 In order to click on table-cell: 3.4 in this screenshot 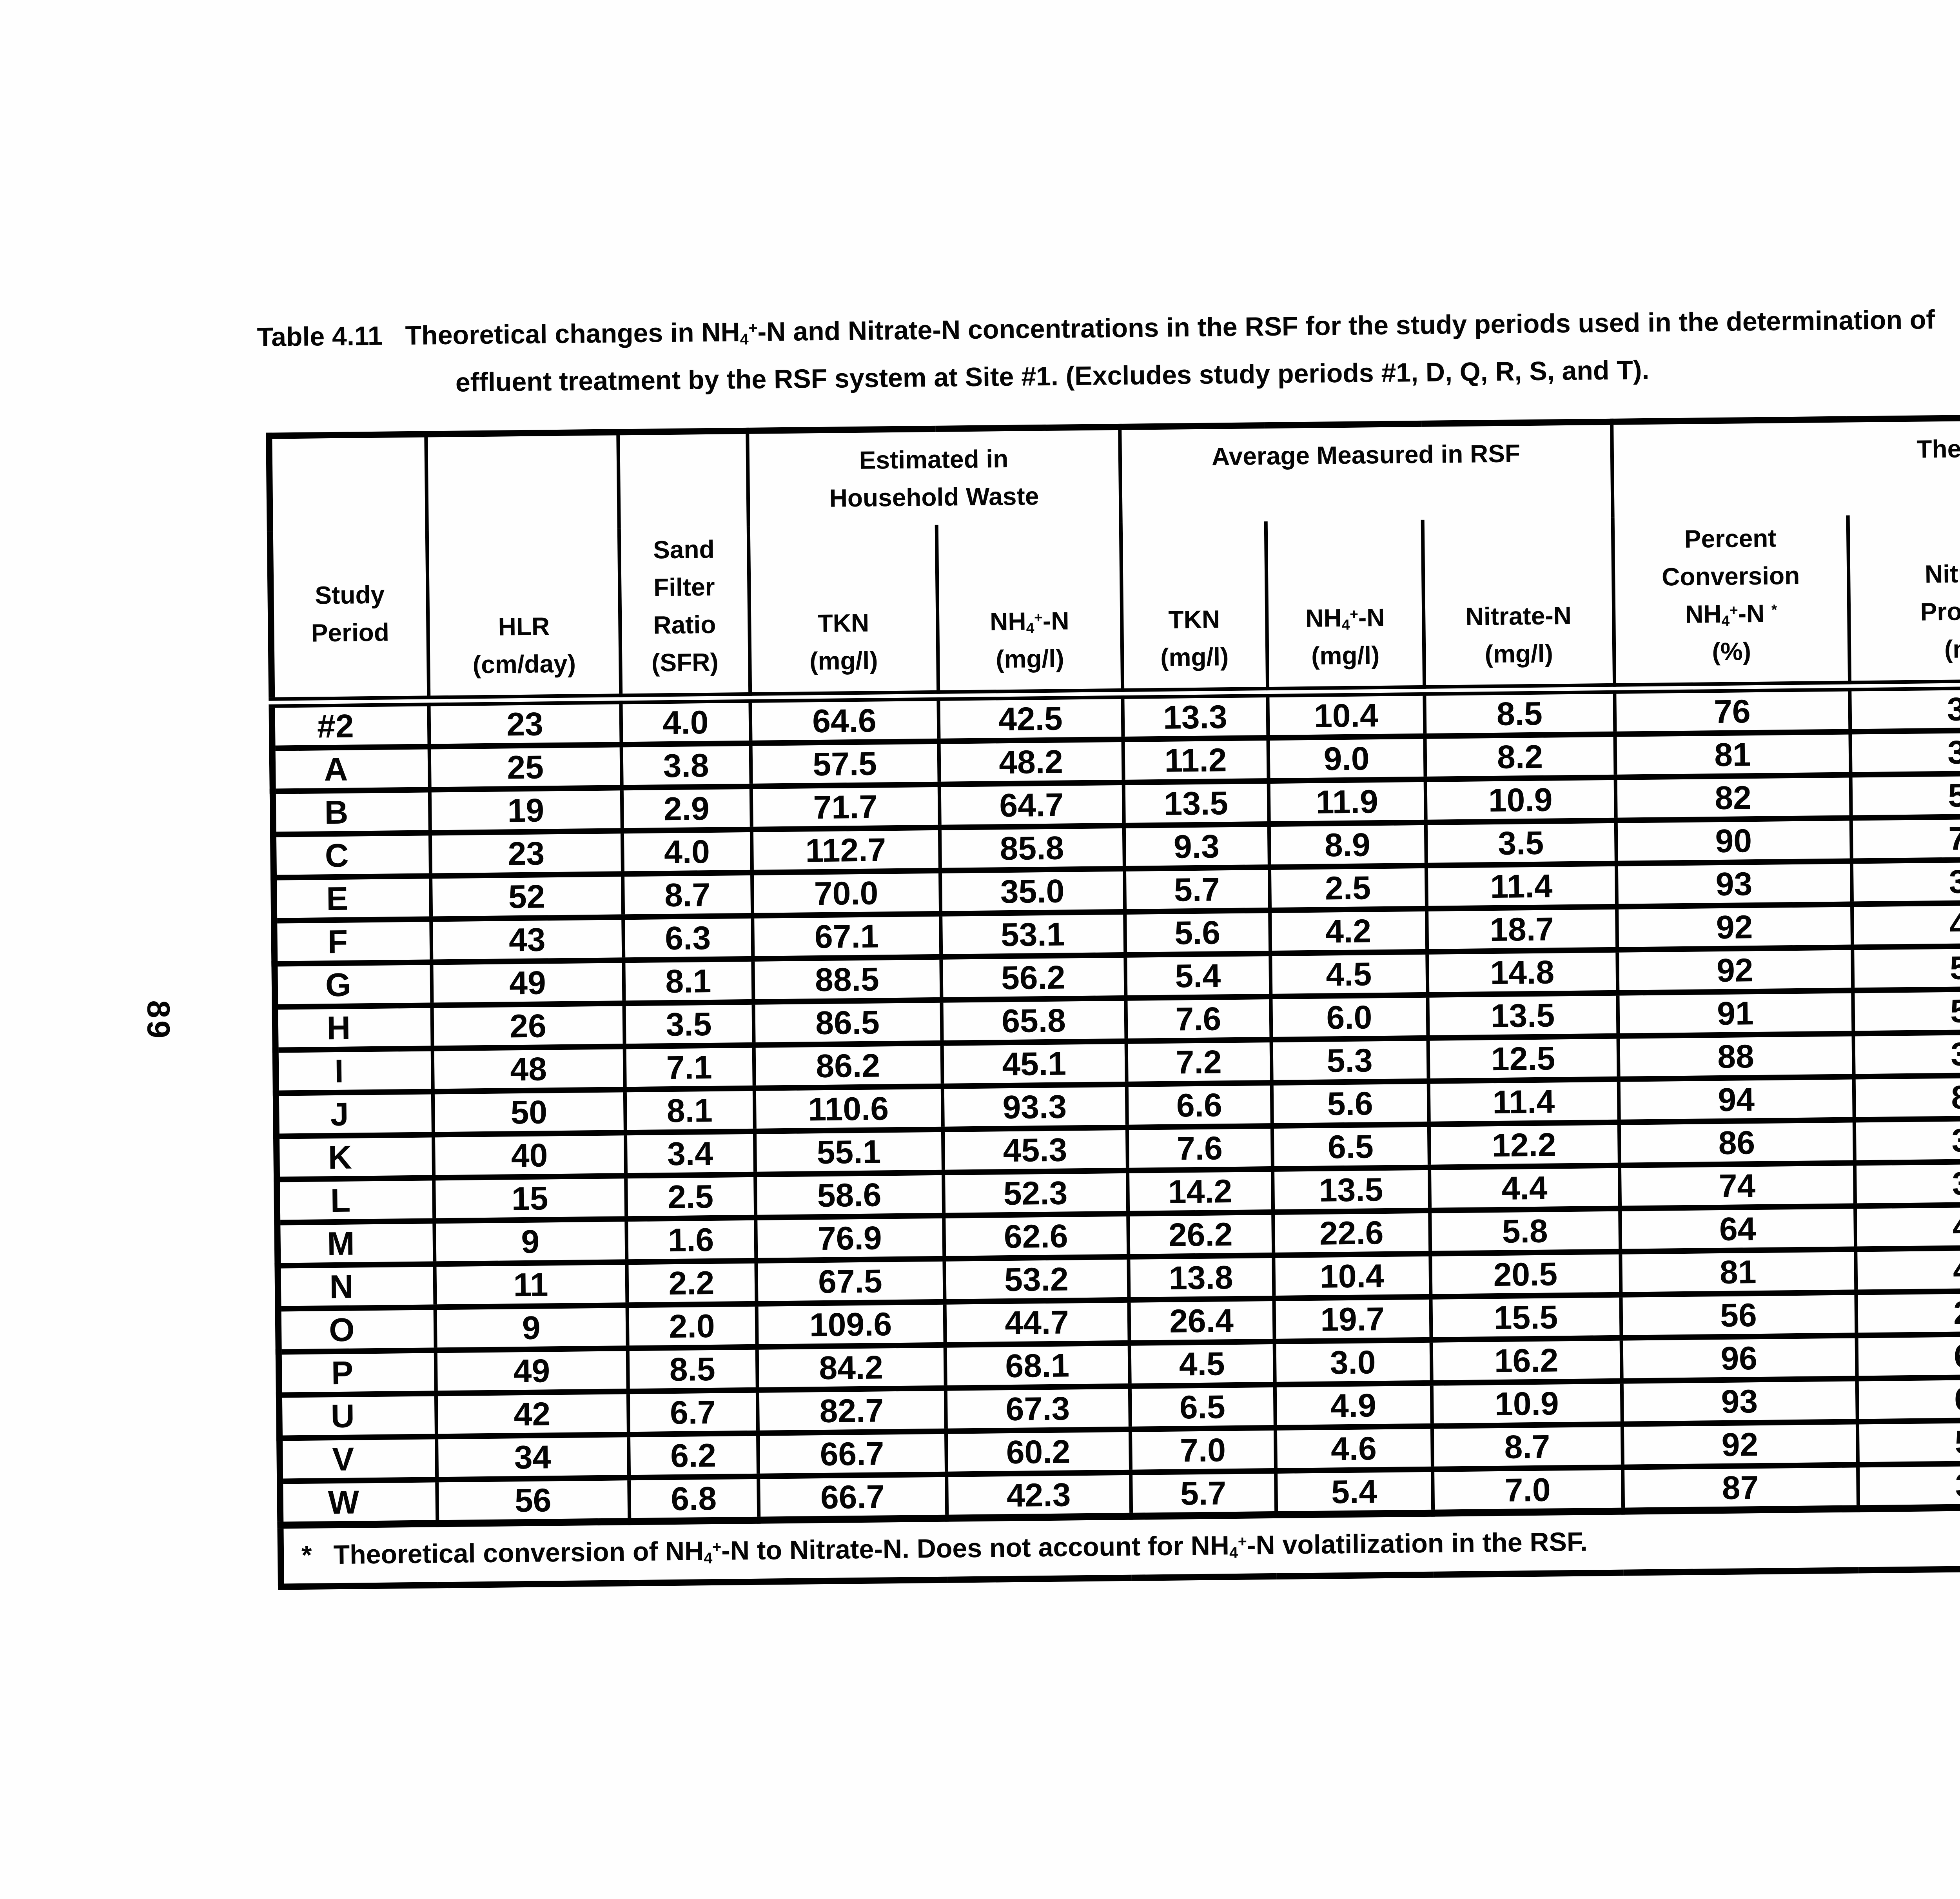, I will do `click(690, 1153)`.